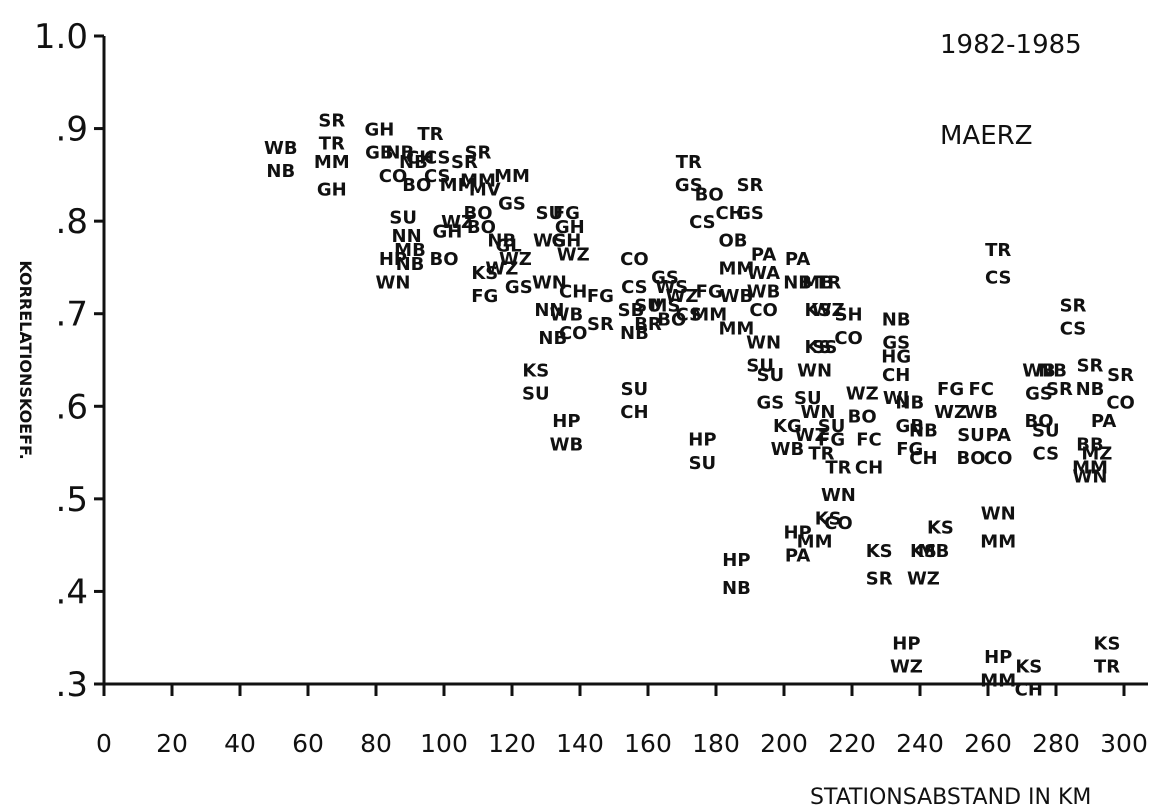 This screenshot has width=1174, height=812. Describe the element at coordinates (72, 315) in the screenshot. I see `y-tick-label: .7` at that location.